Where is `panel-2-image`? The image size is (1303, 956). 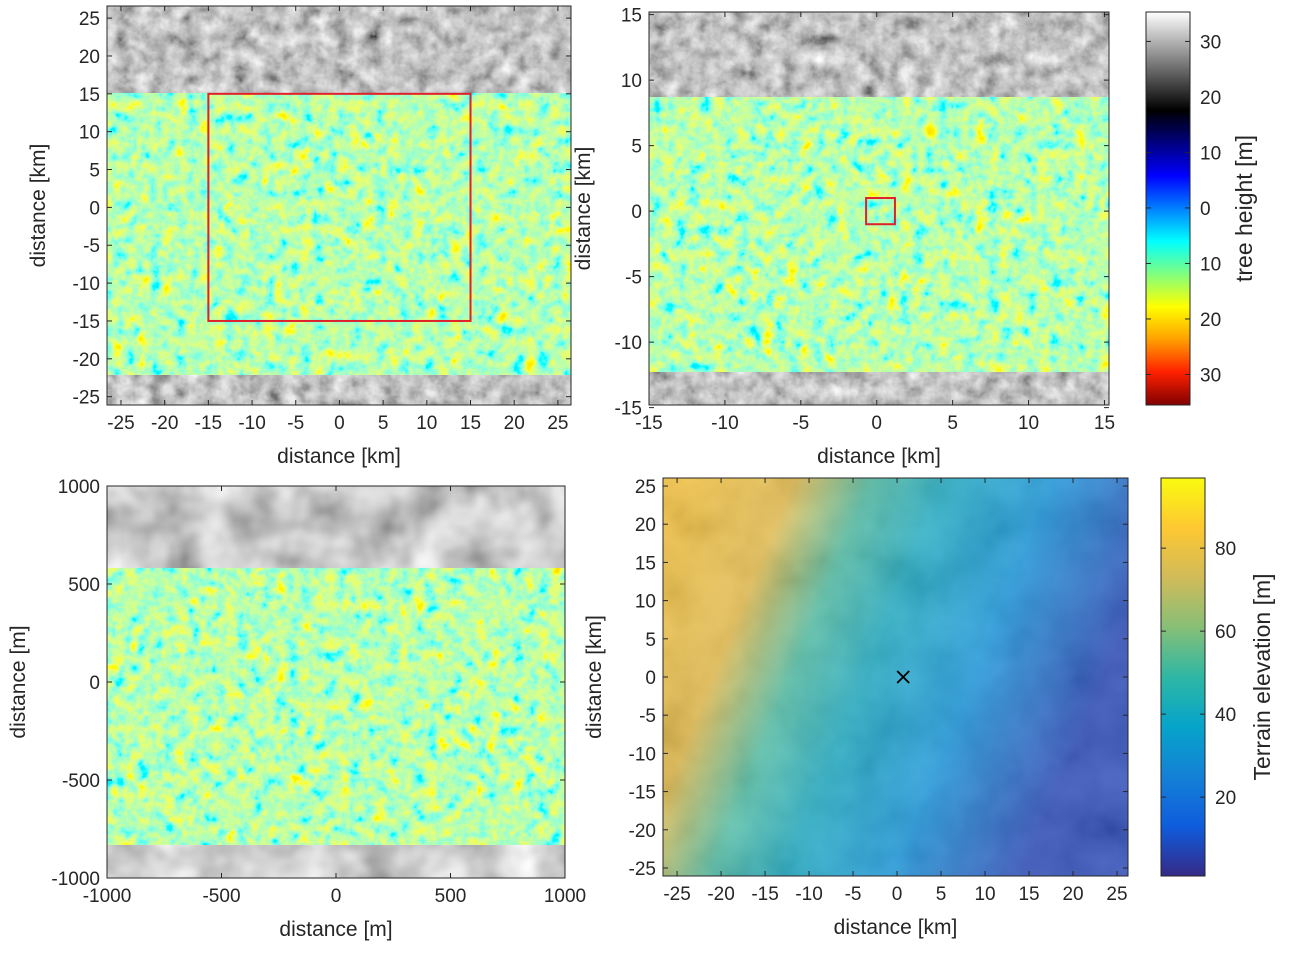
panel-2-image is located at coordinates (879, 208).